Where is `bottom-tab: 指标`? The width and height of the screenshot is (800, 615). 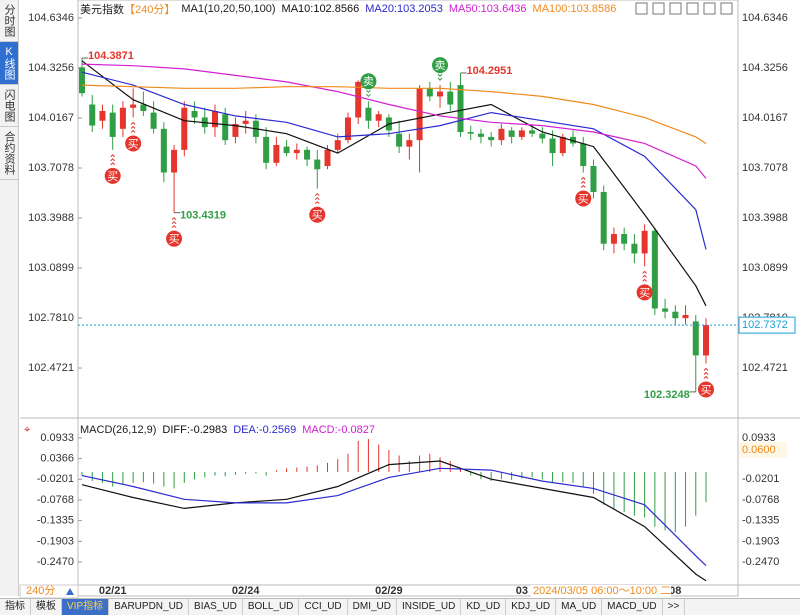 bottom-tab: 指标 is located at coordinates (15, 607).